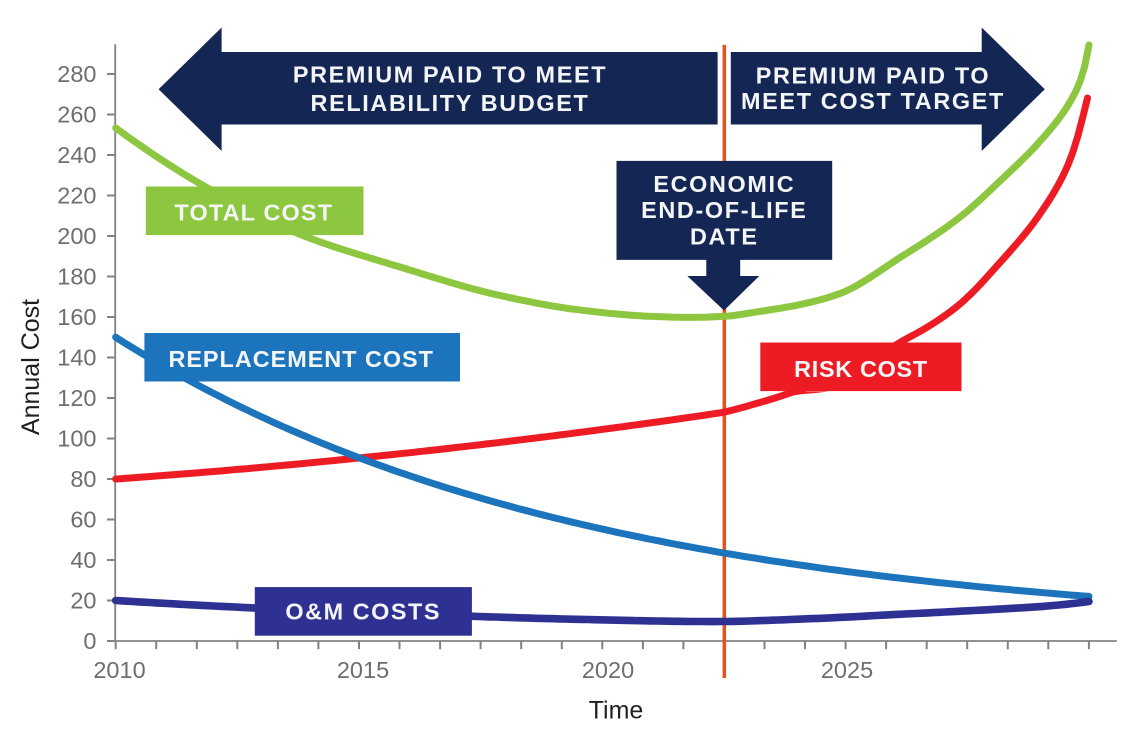 The image size is (1140, 740). Describe the element at coordinates (450, 75) in the screenshot. I see `svg-text: PREMIUM PAID TO MEET` at that location.